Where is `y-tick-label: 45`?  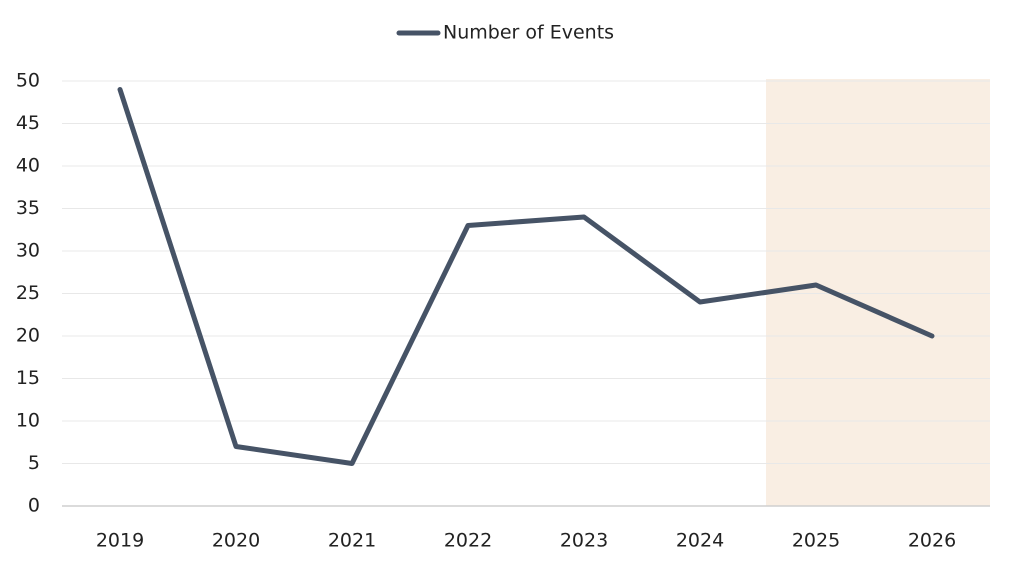
y-tick-label: 45 is located at coordinates (28, 123).